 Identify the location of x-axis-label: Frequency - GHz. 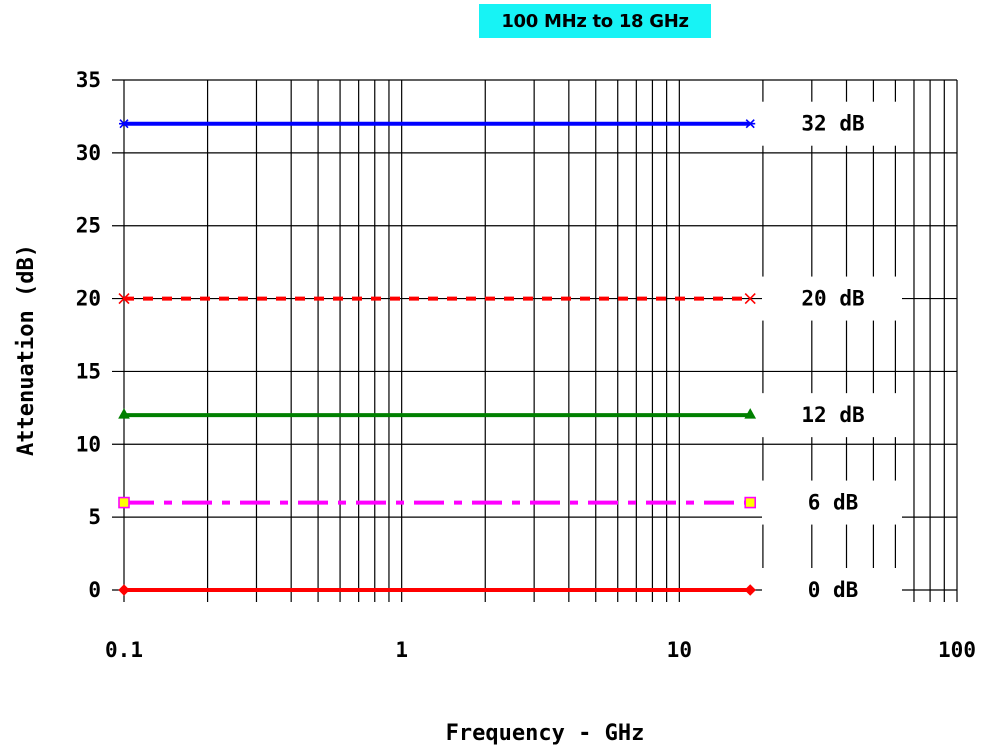
(545, 733).